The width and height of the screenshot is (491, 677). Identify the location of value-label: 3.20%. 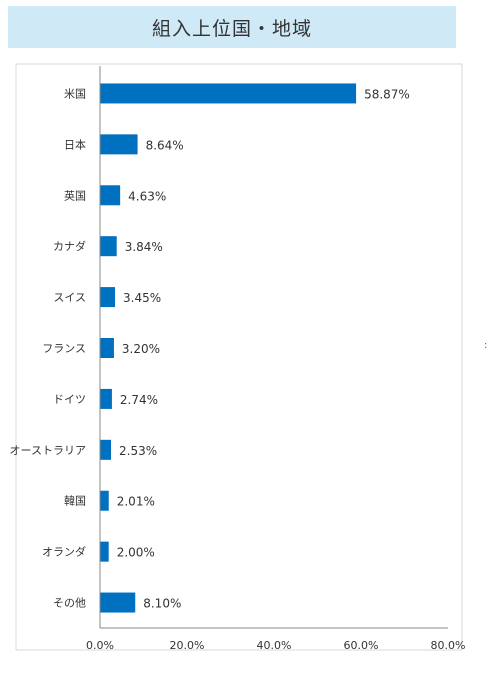
(141, 349).